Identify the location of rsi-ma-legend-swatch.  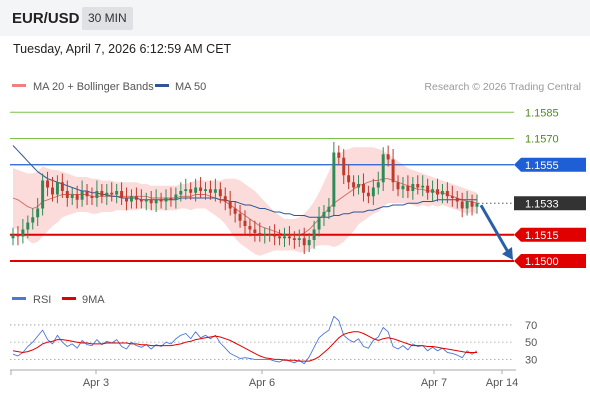
(69, 298).